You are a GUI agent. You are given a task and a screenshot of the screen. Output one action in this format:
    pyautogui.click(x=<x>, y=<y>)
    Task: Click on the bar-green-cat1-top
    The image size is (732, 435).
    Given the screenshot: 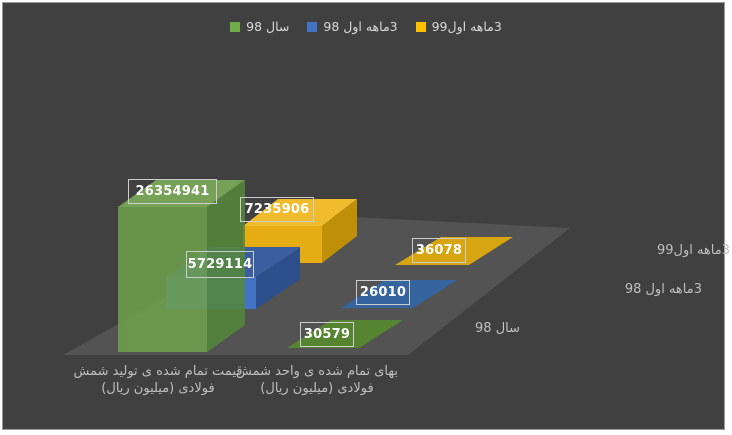 What is the action you would take?
    pyautogui.click(x=181, y=193)
    